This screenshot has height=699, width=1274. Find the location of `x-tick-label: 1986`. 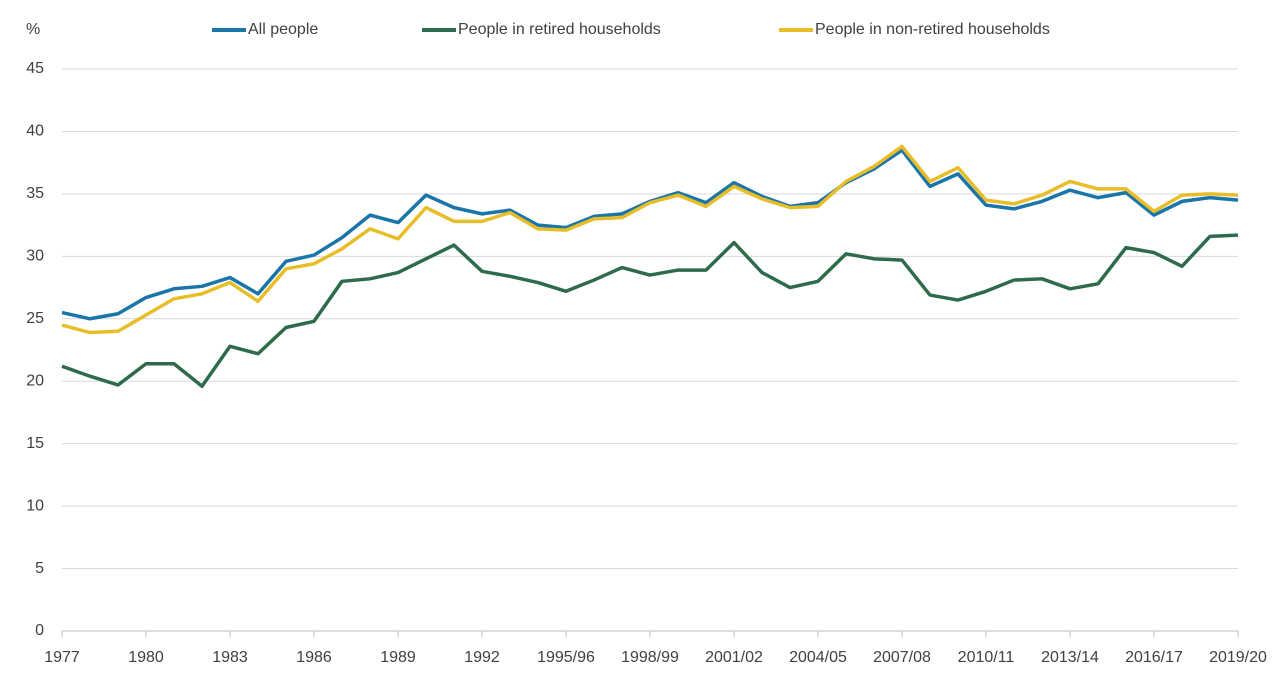

x-tick-label: 1986 is located at coordinates (314, 657).